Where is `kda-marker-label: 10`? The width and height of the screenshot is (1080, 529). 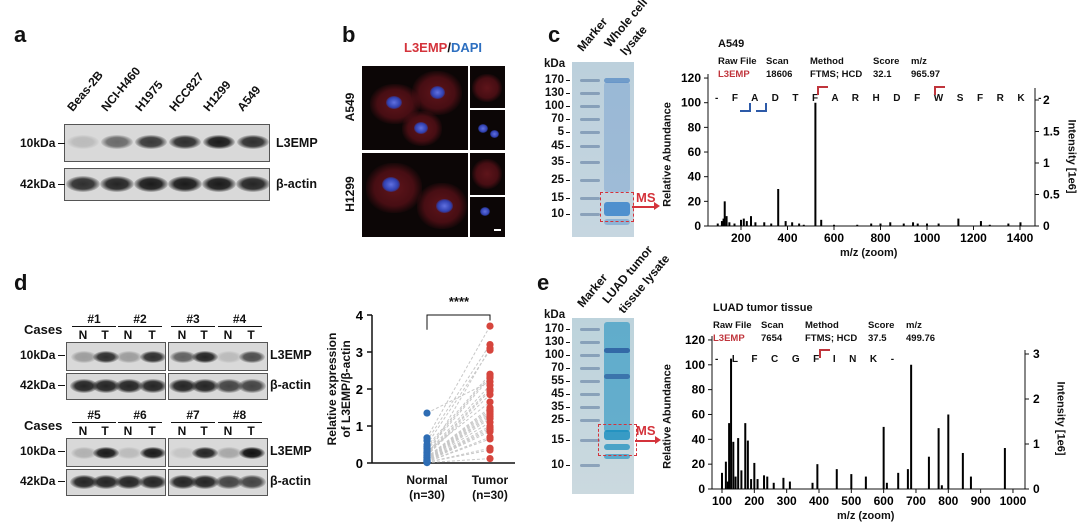 kda-marker-label: 10 is located at coordinates (557, 214).